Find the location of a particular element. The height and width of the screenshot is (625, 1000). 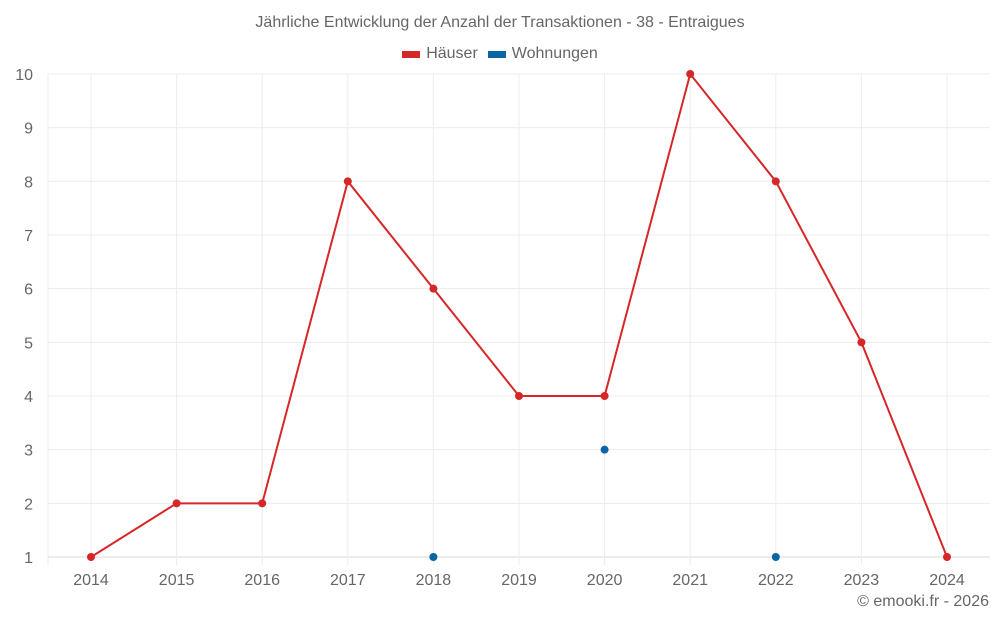

x-tick-label: 2014 is located at coordinates (91, 580).